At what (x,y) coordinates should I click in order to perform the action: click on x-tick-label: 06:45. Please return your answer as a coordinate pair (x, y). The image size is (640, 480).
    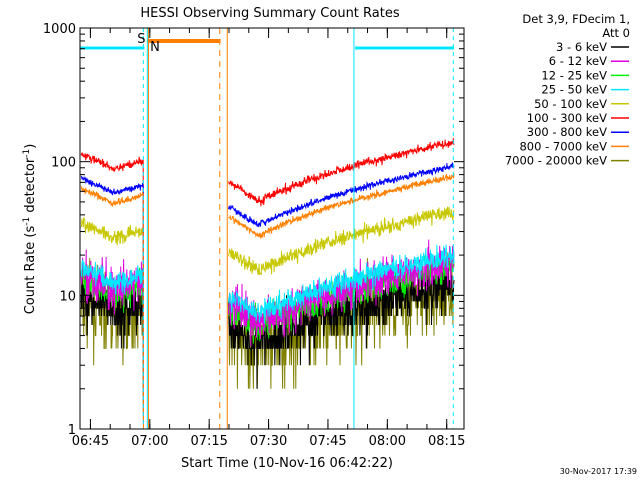
    Looking at the image, I should click on (90, 441).